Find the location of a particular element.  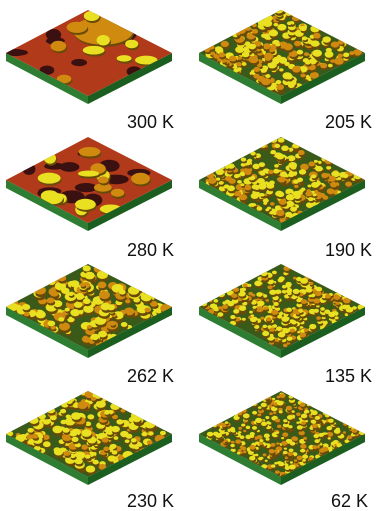

stm-panel-300k: 300 K is located at coordinates (96, 65).